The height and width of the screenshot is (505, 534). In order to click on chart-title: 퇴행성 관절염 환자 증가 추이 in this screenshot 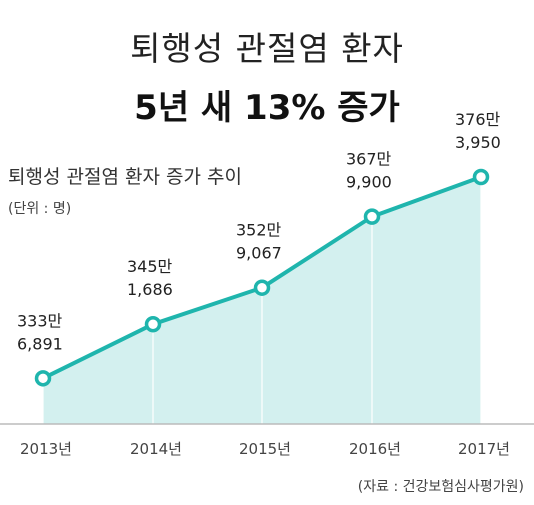, I will do `click(125, 177)`.